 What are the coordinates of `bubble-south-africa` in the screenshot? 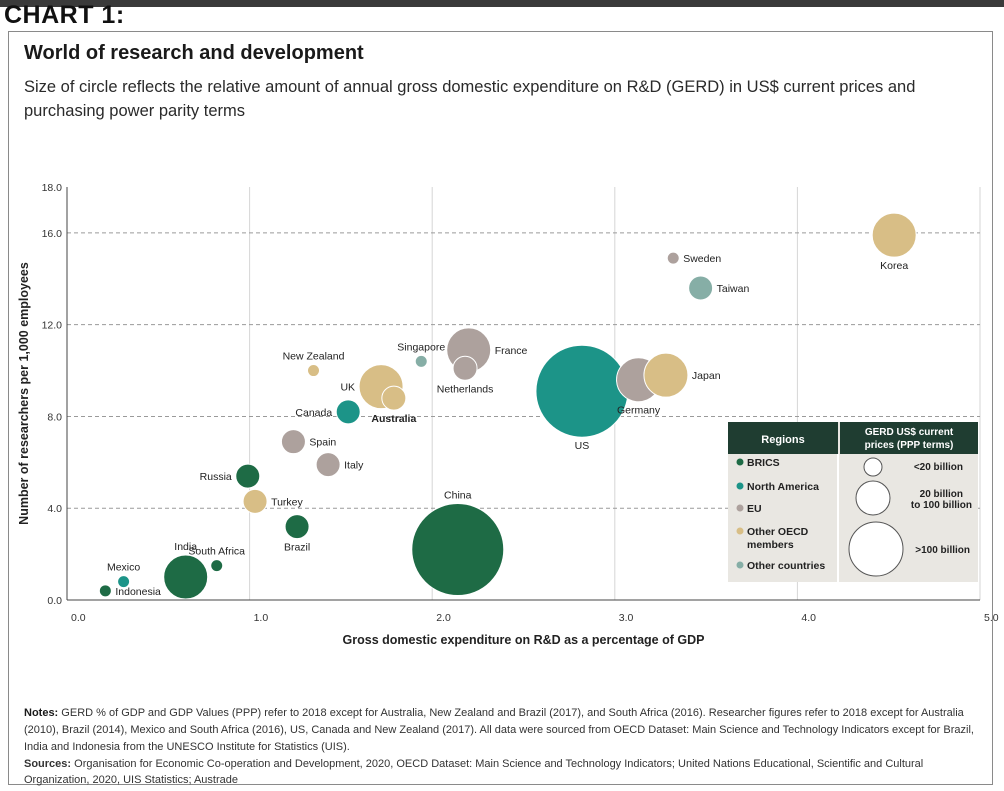 It's located at (217, 566).